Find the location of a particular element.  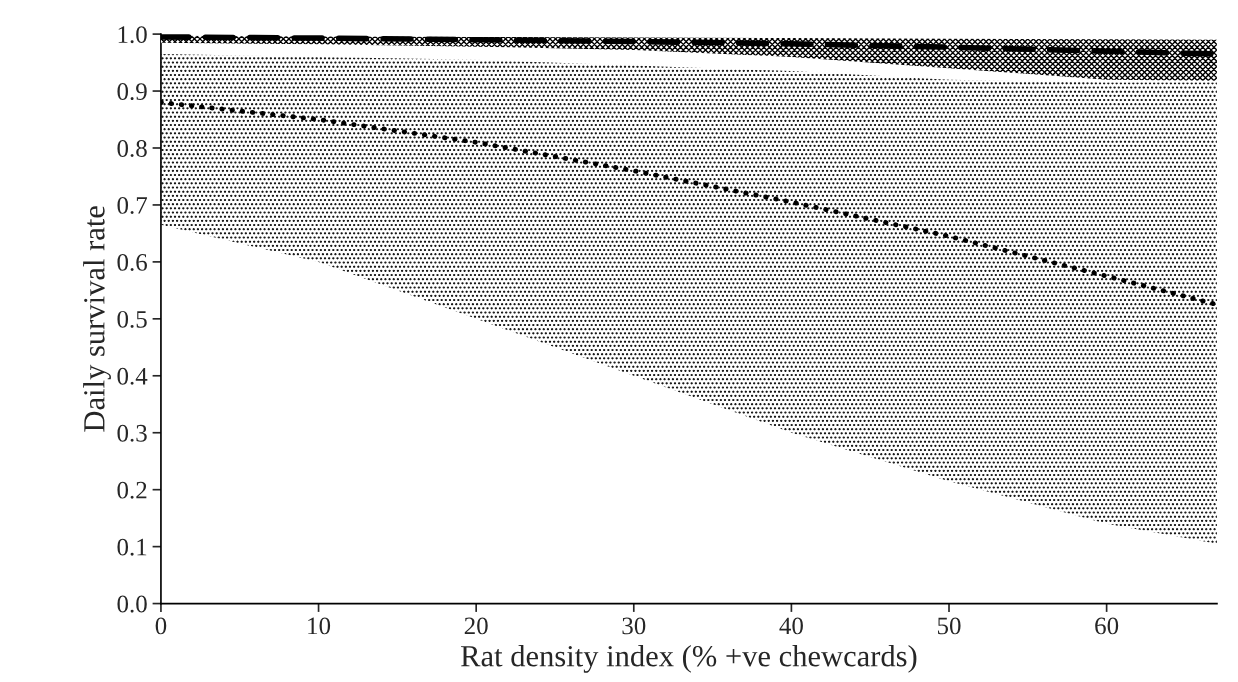

y-tick-label: 0.7 is located at coordinates (132, 205).